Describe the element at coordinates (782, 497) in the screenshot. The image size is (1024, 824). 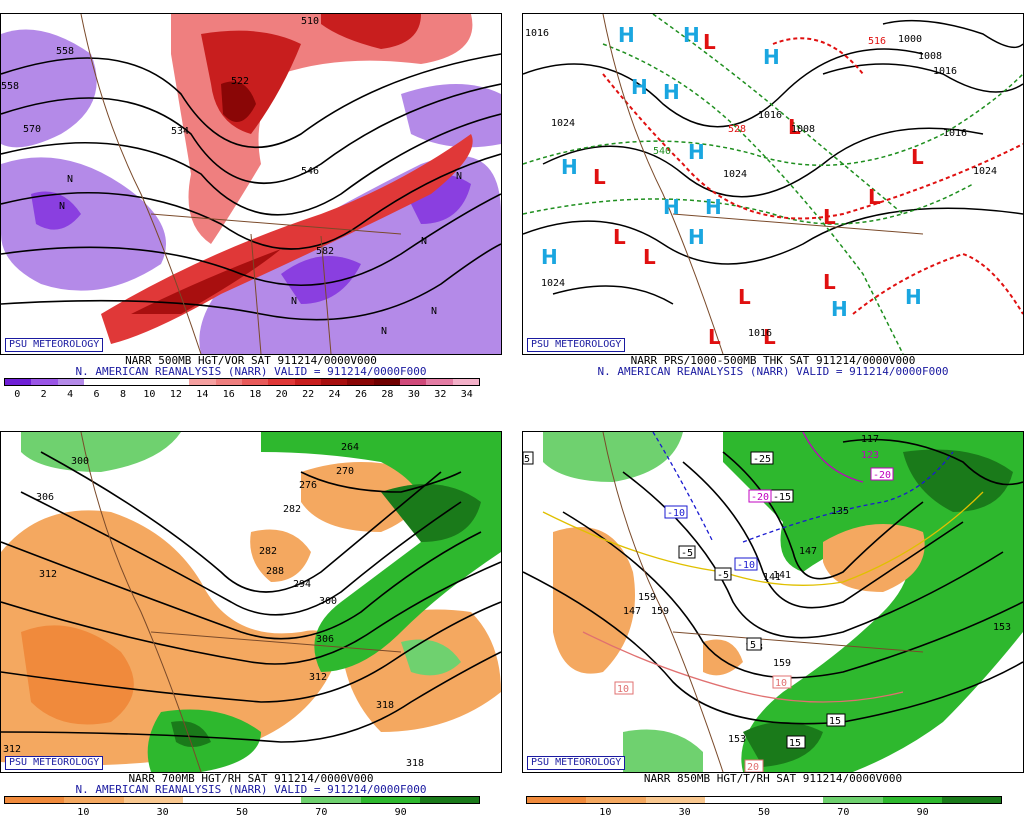
I see `isotherm-label: -15` at that location.